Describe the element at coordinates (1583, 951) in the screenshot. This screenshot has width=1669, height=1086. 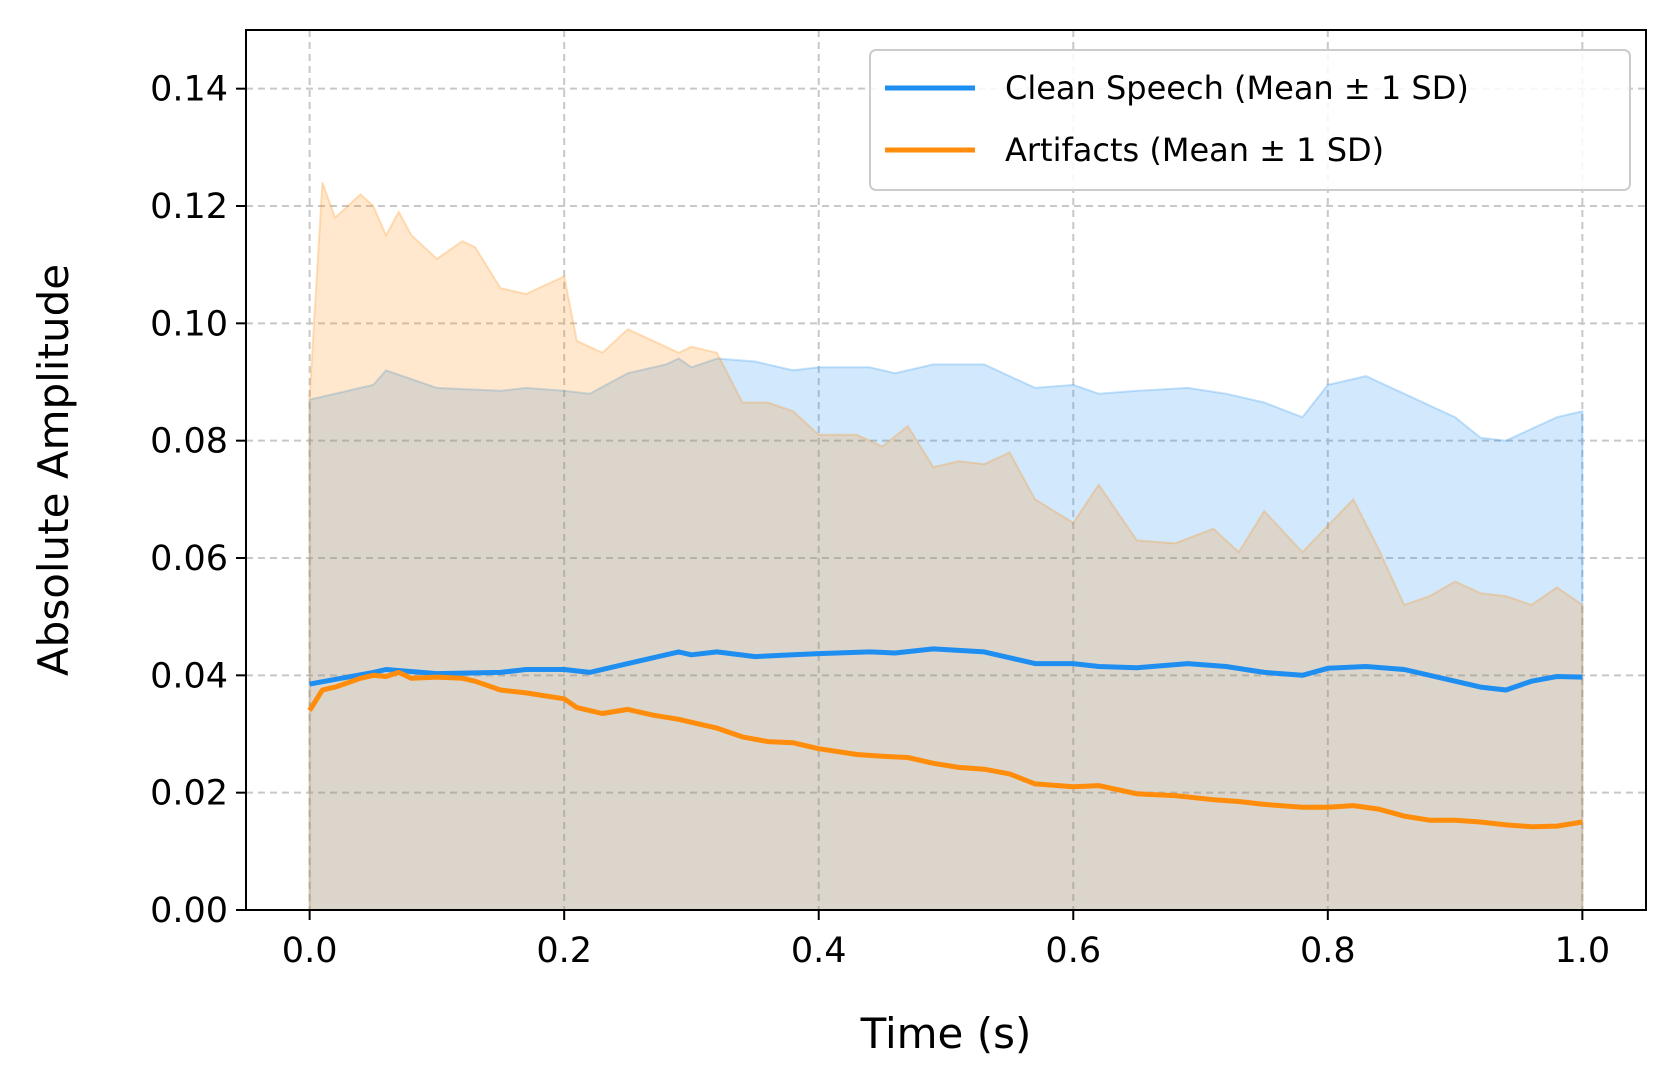
I see `x-tick-label: 1.0` at that location.